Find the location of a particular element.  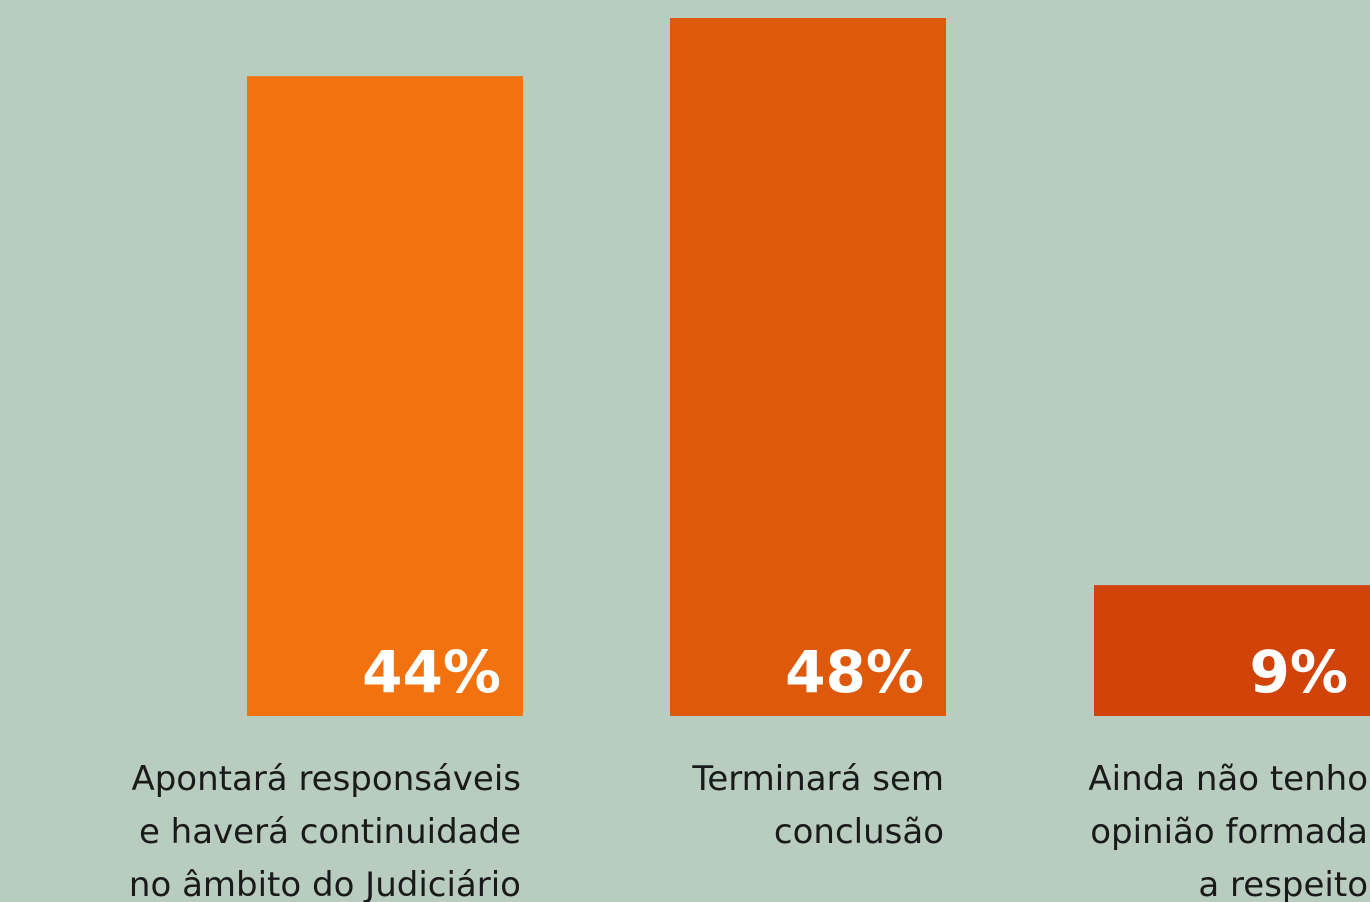

value-label: 44% is located at coordinates (431, 672).